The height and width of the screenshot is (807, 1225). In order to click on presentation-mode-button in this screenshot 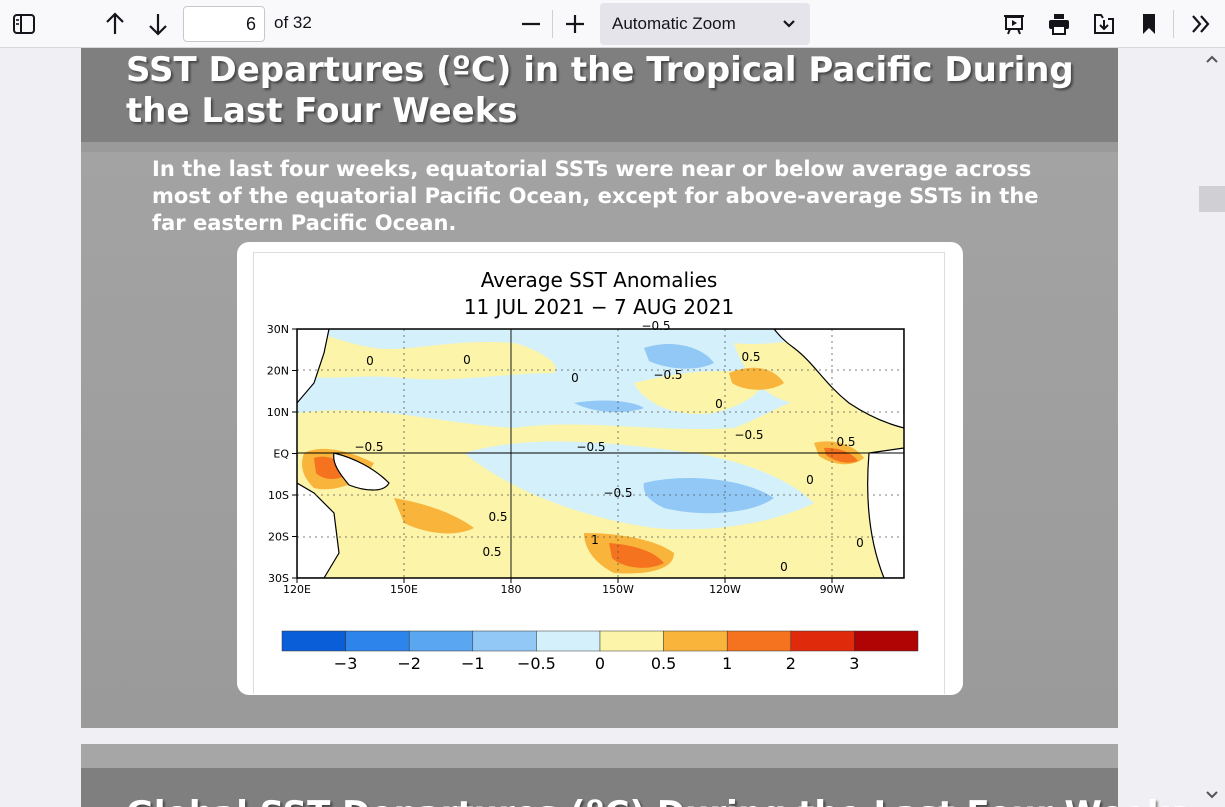, I will do `click(1014, 24)`.